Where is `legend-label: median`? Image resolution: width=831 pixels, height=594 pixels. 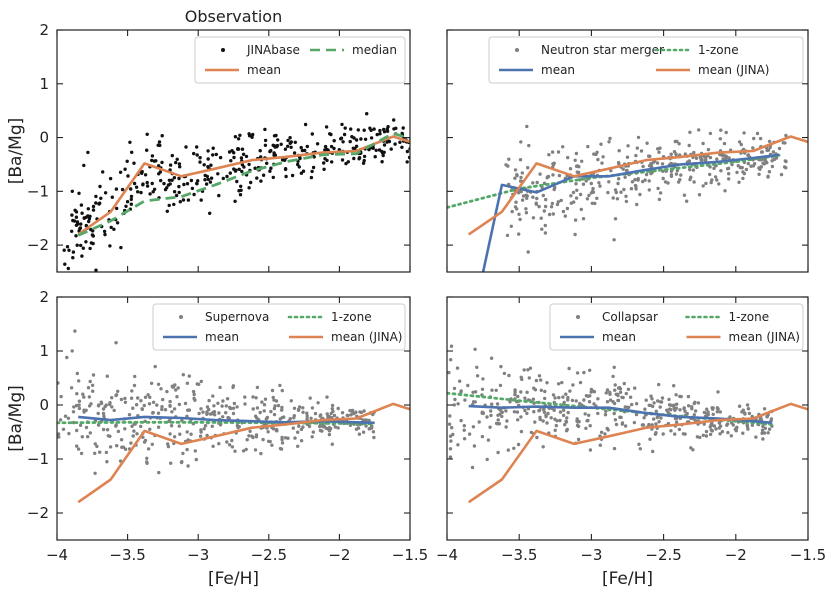
legend-label: median is located at coordinates (374, 50).